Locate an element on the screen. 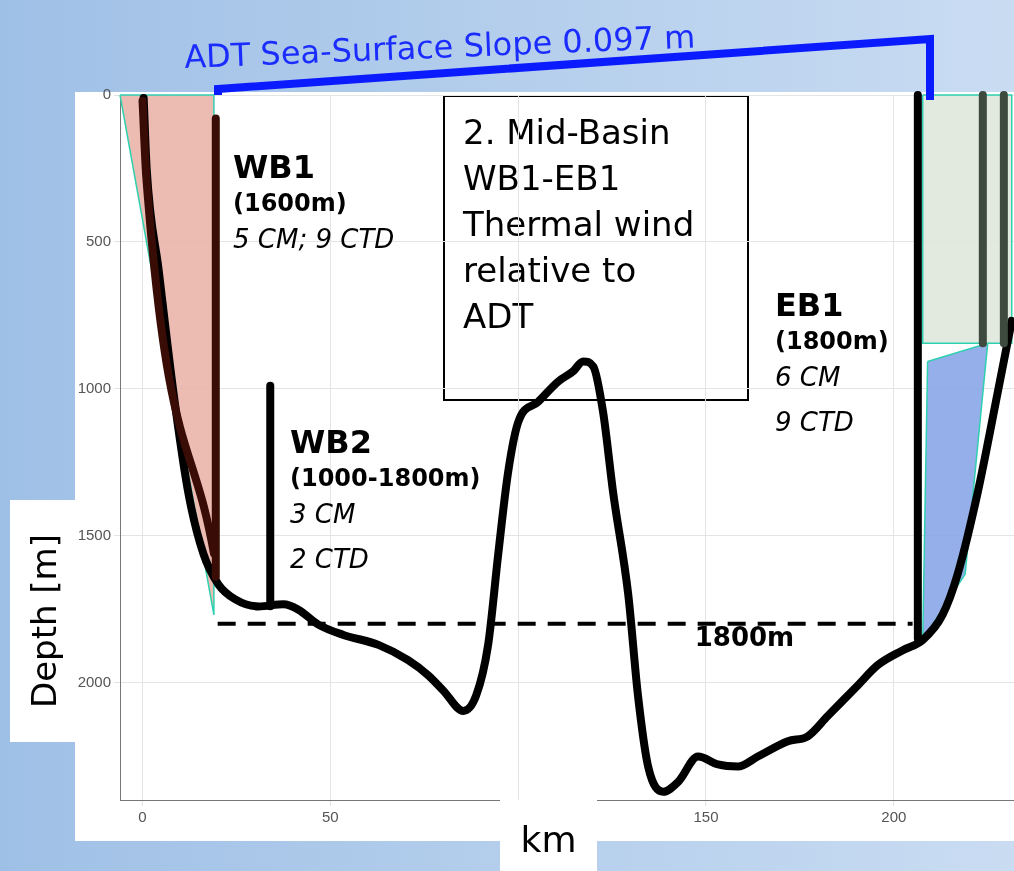 This screenshot has height=871, width=1014. ref-line-label: 1800m is located at coordinates (744, 636).